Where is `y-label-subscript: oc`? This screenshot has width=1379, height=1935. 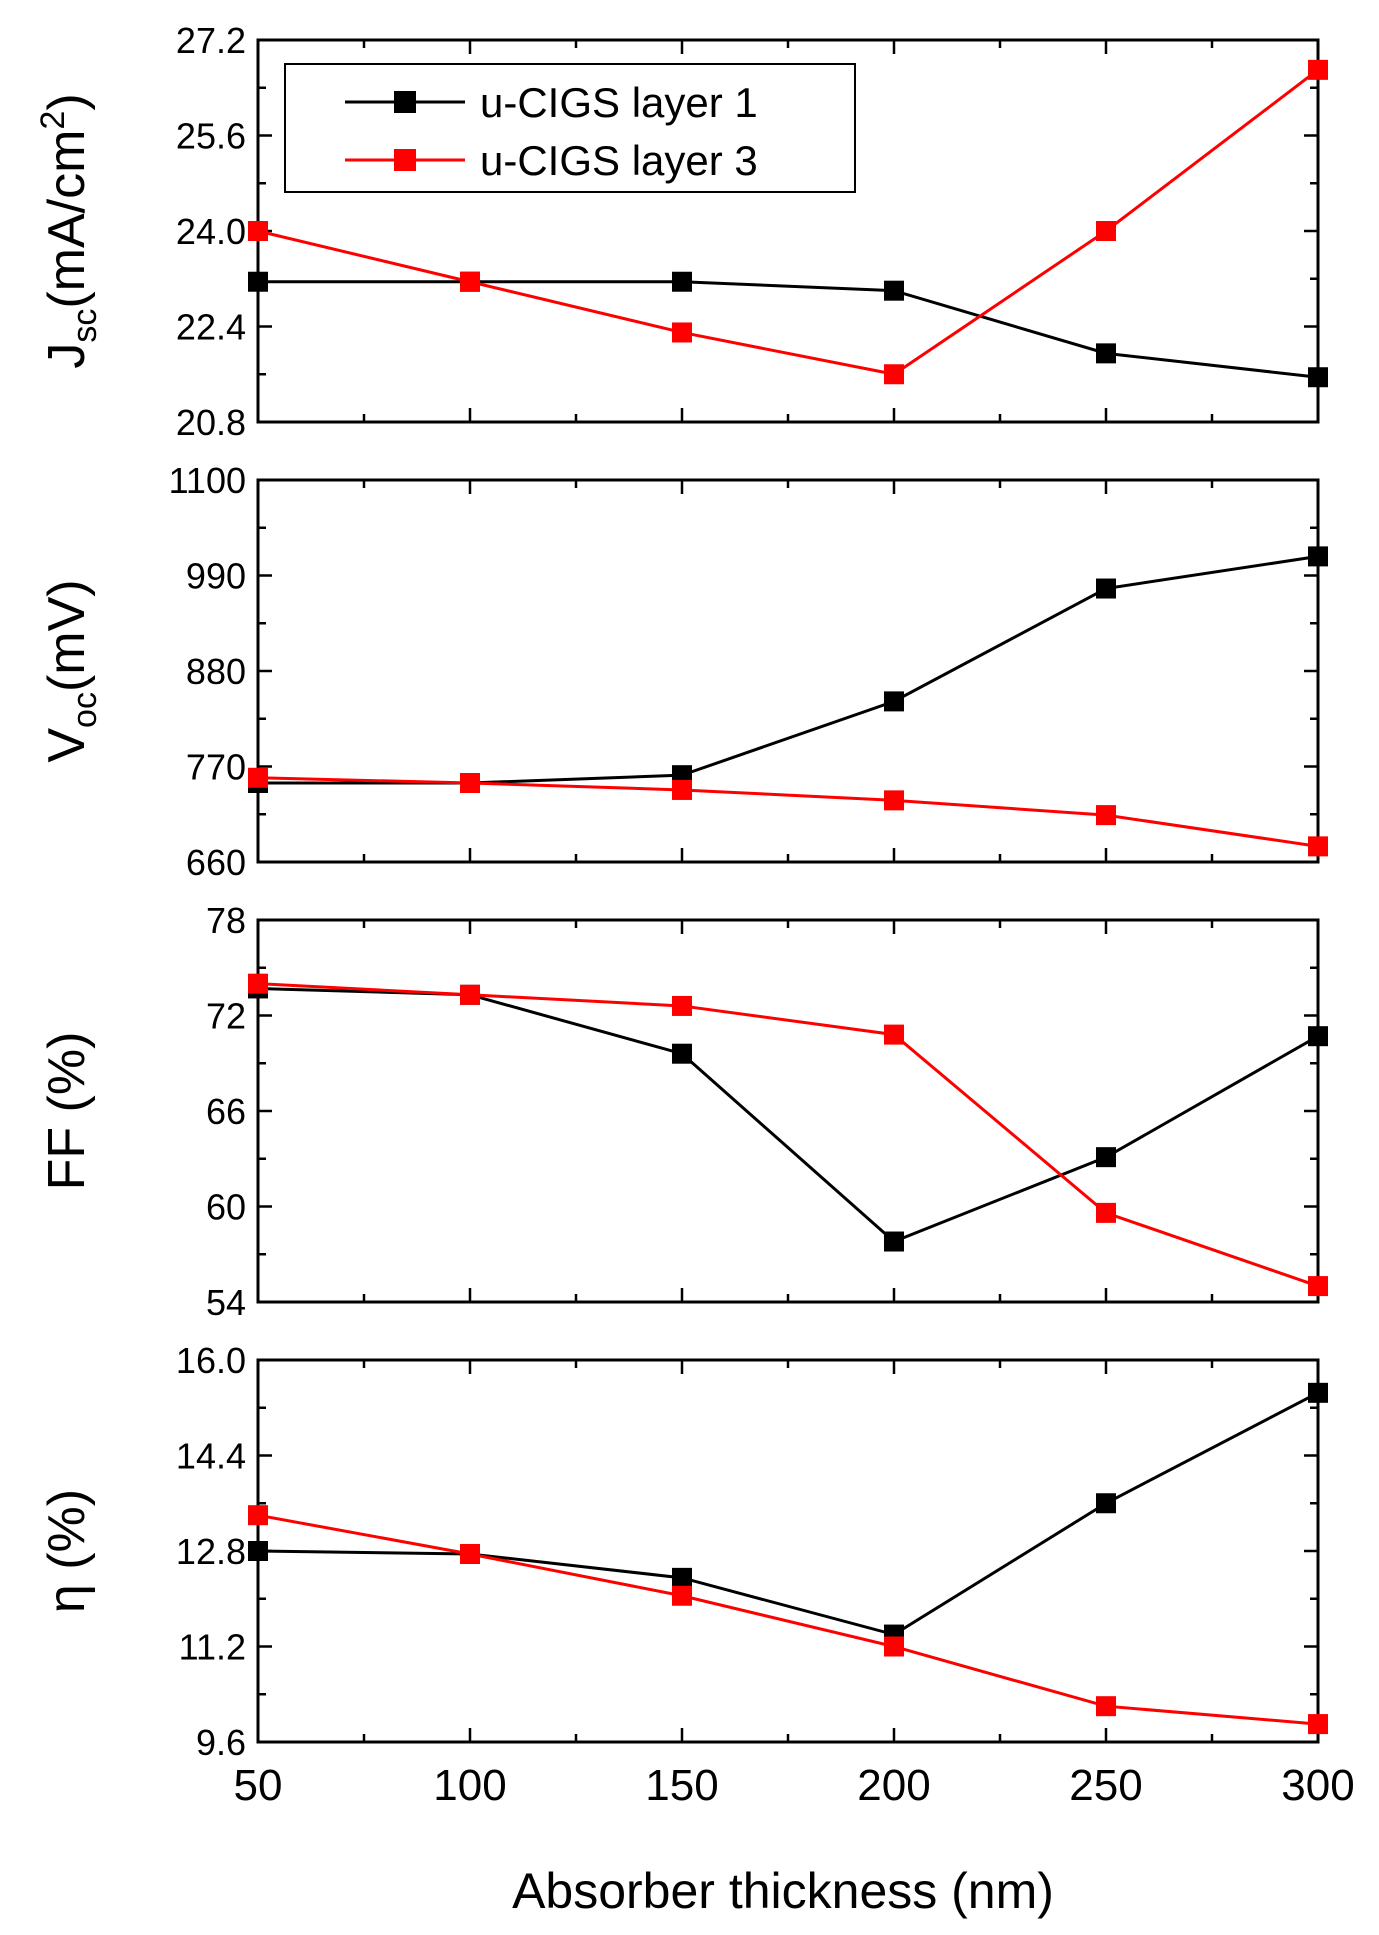
y-label-subscript: oc is located at coordinates (85, 710).